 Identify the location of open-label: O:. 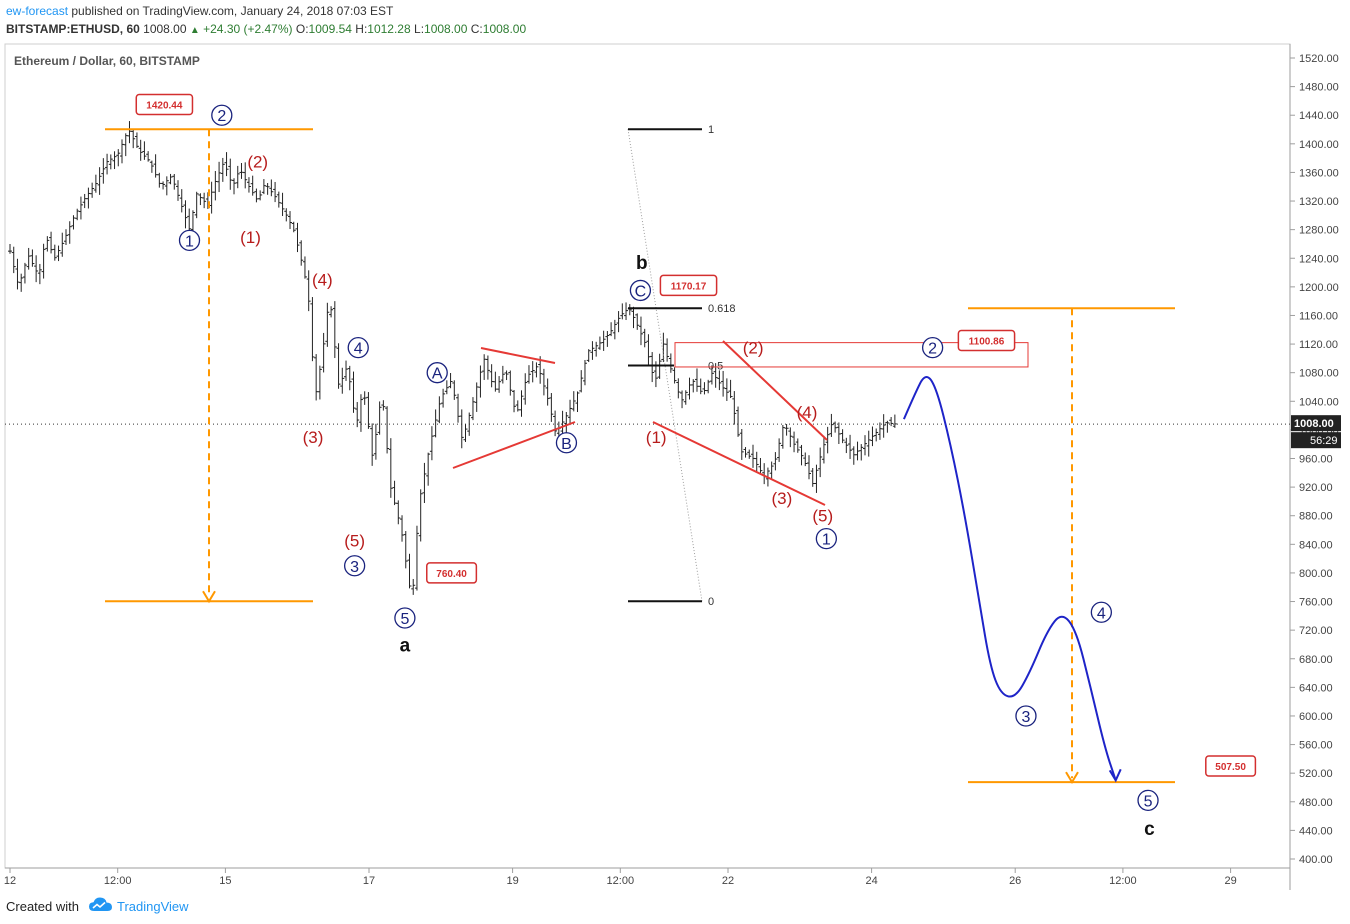
(302, 29).